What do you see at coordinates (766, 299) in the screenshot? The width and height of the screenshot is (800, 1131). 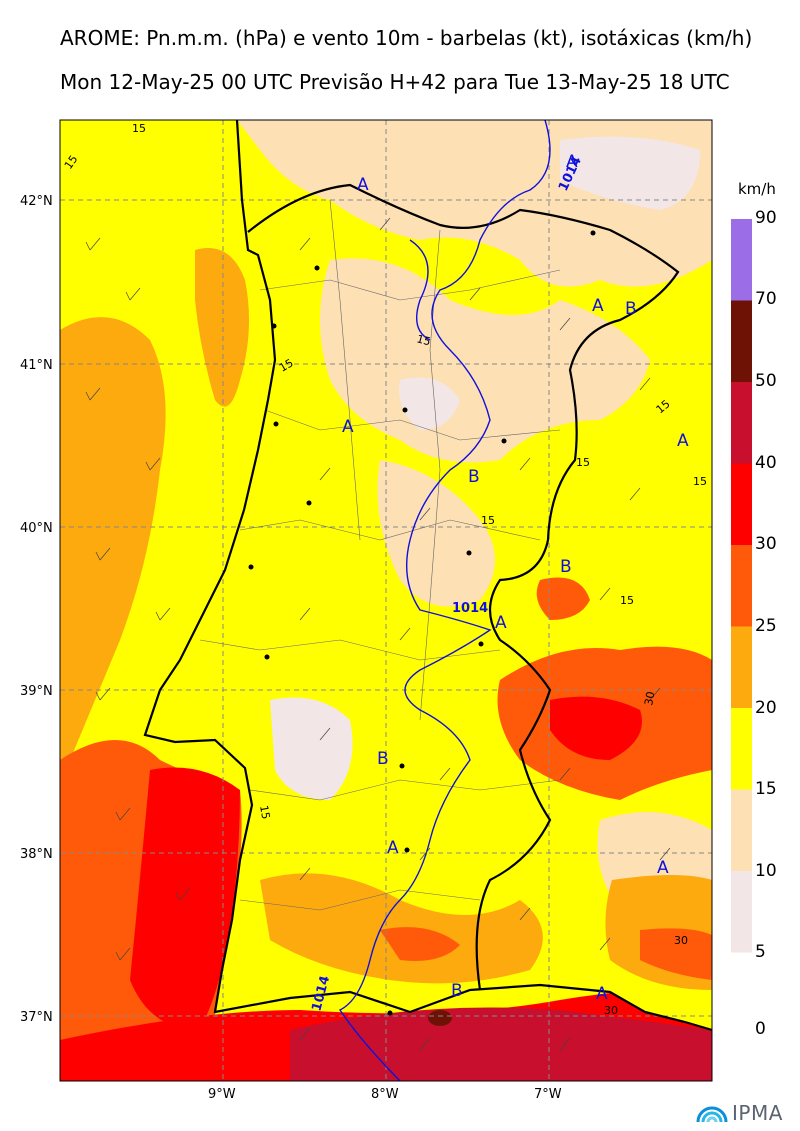 I see `colorbar-tick-label: 70` at bounding box center [766, 299].